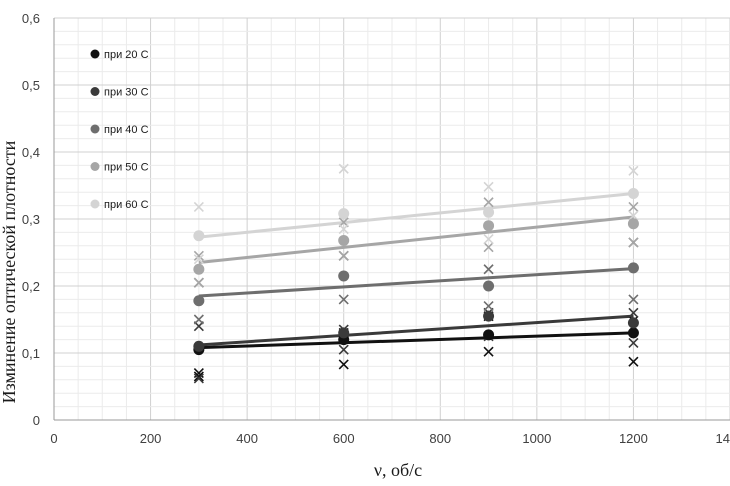 The width and height of the screenshot is (730, 486). What do you see at coordinates (126, 130) in the screenshot?
I see `legend-label: при 40 С` at bounding box center [126, 130].